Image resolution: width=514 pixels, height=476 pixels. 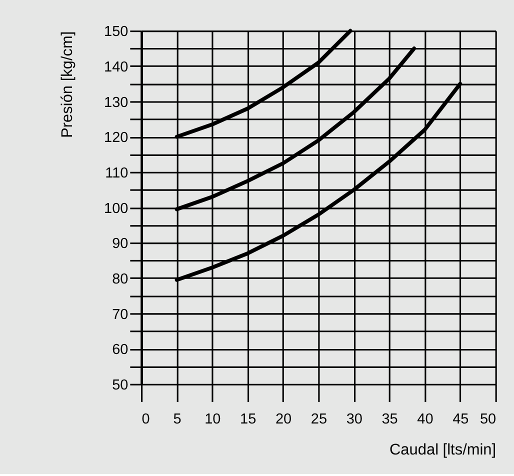 What do you see at coordinates (120, 314) in the screenshot?
I see `y-tick-label: 70` at bounding box center [120, 314].